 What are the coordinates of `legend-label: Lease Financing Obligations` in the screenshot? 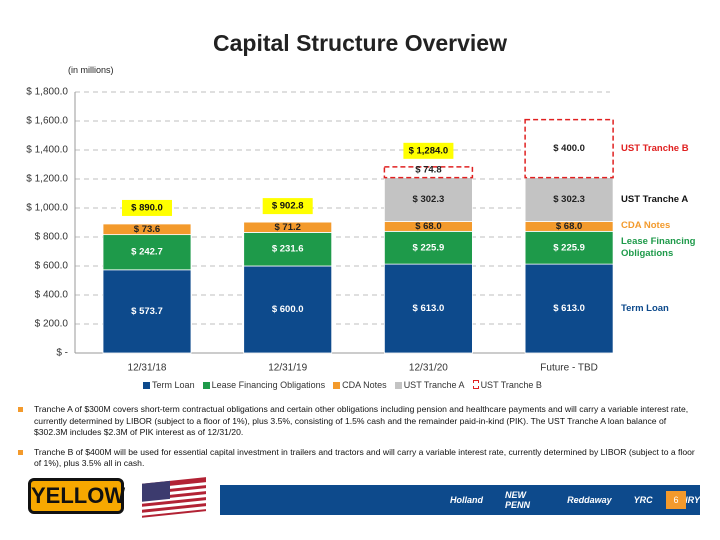 It's located at (268, 385).